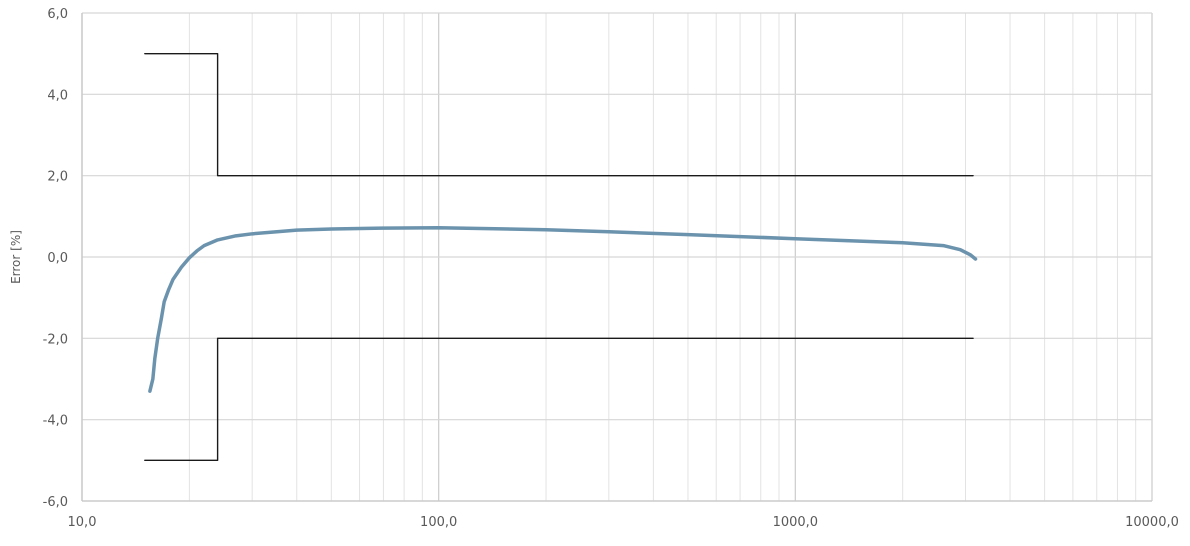  Describe the element at coordinates (1152, 522) in the screenshot. I see `x-tick-label: 10000,0` at that location.